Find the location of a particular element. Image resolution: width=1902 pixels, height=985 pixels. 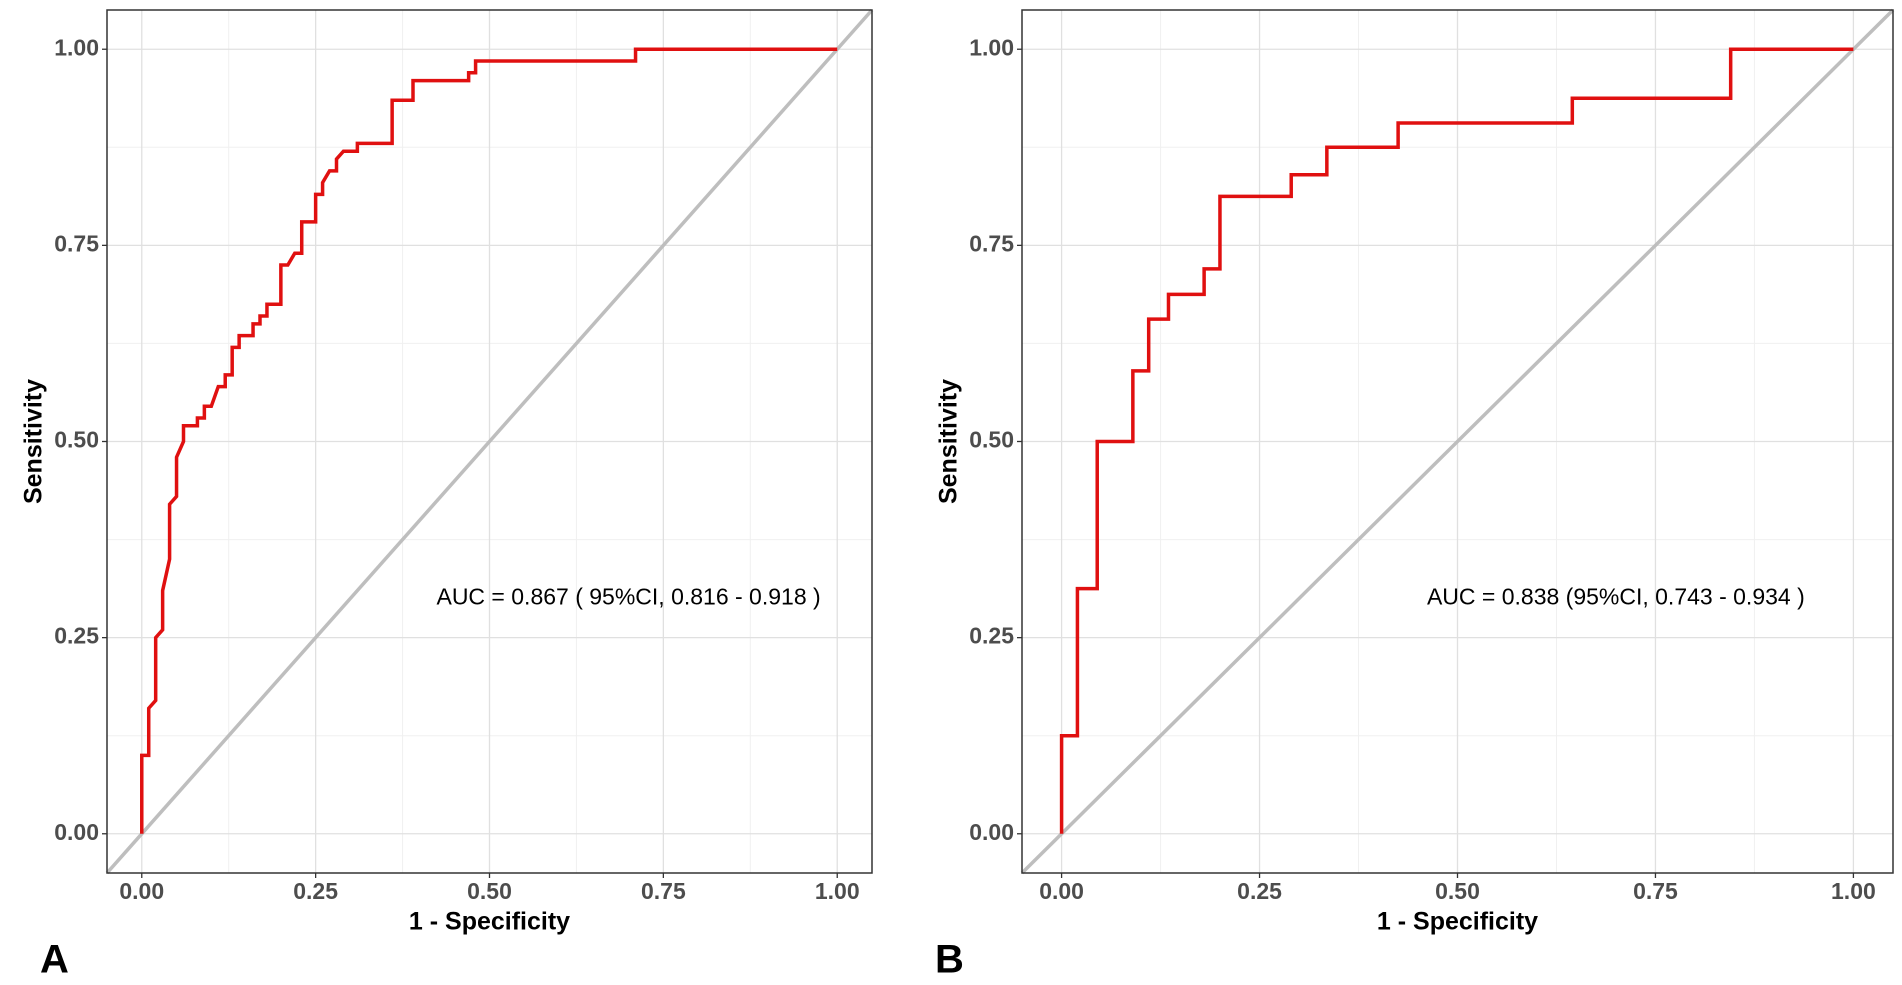

annotation: AUC = 0.867 ( 95%CI, 0.816 - 0.918 ) is located at coordinates (628, 596).